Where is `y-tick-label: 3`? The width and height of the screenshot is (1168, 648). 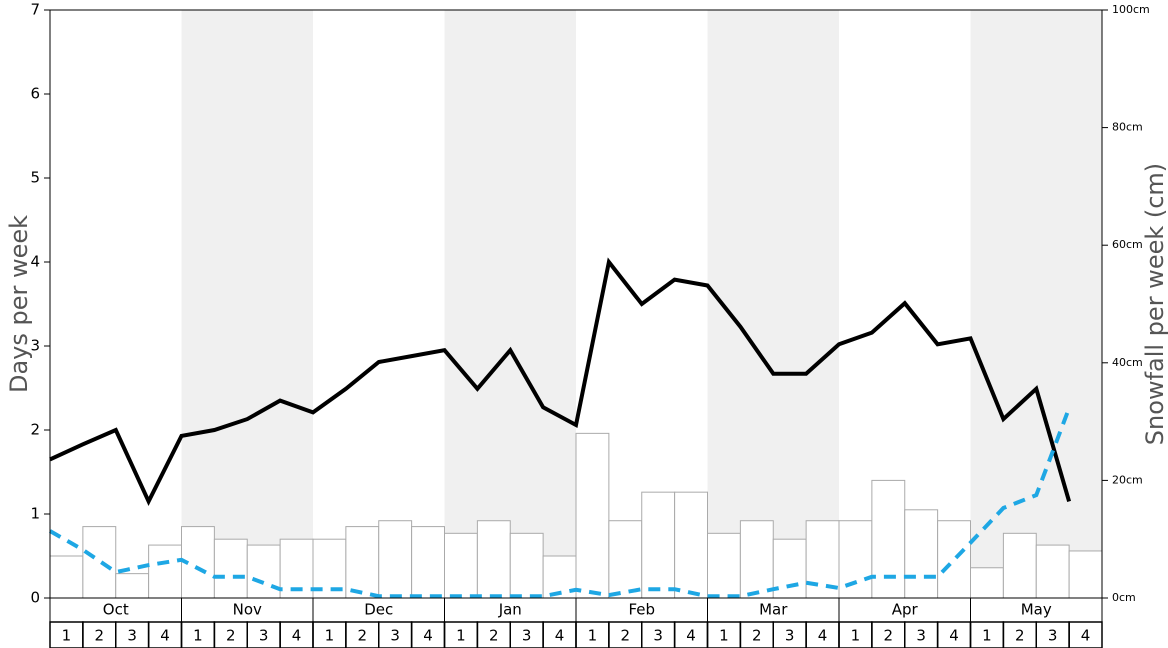
y-tick-label: 3 is located at coordinates (35, 346).